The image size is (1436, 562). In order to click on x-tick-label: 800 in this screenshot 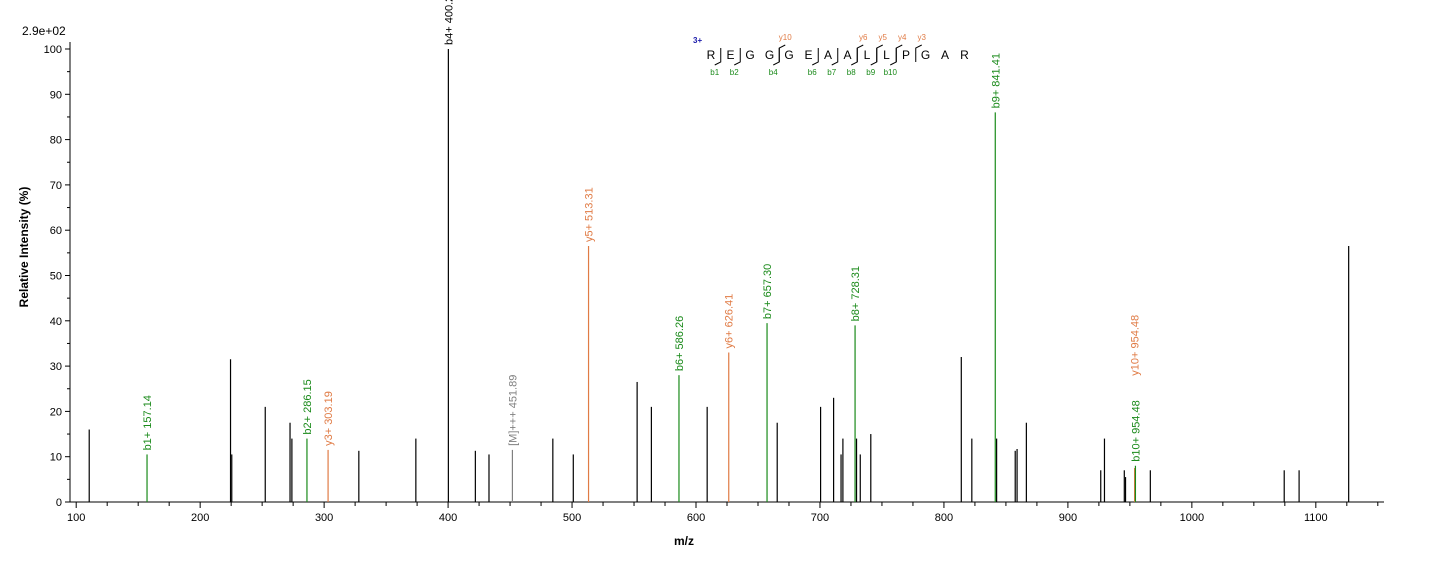, I will do `click(944, 518)`.